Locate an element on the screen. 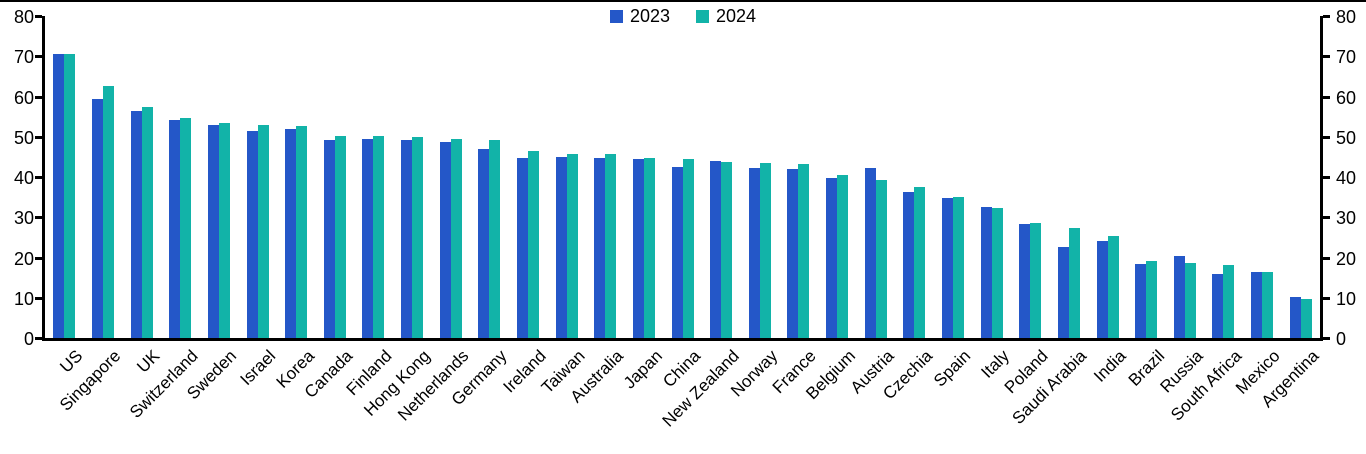  bar-2024-czechia is located at coordinates (920, 262).